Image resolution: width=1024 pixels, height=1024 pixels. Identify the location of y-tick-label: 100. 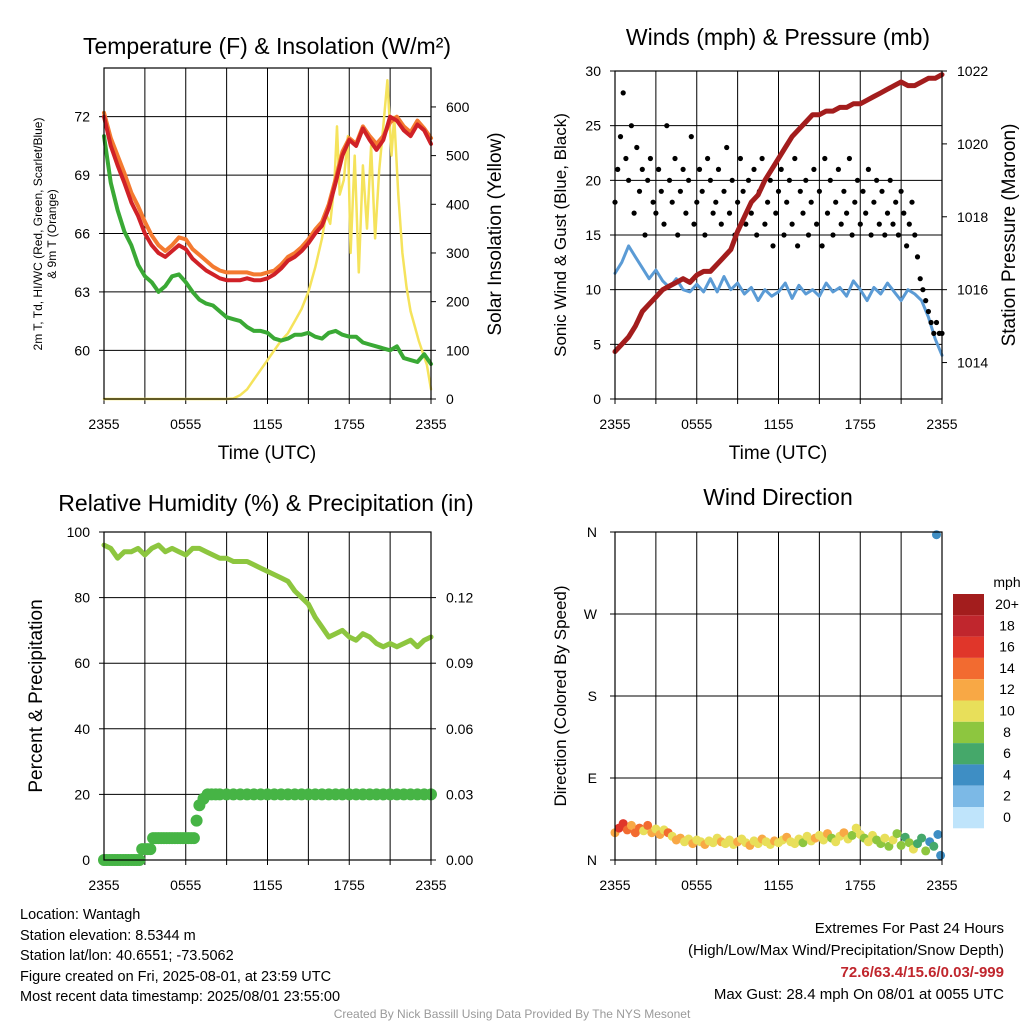
(79, 532).